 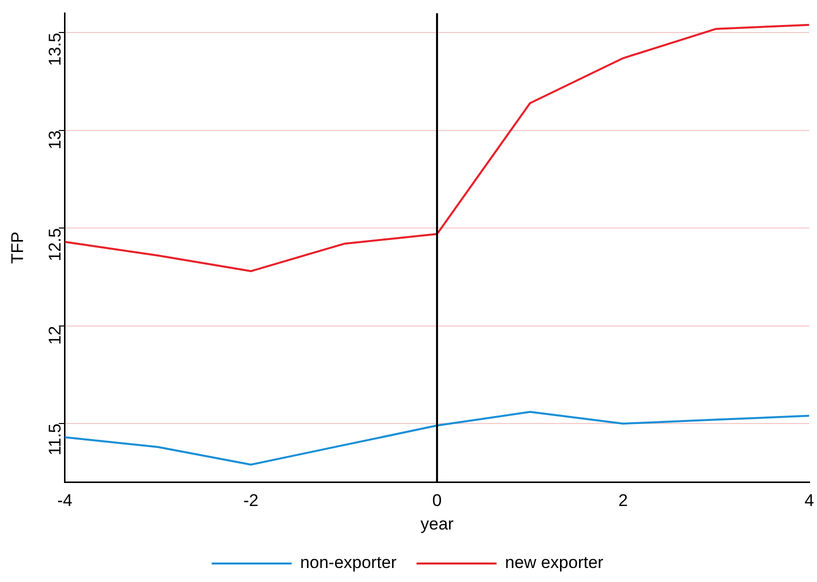 What do you see at coordinates (348, 562) in the screenshot?
I see `legend-label: non-exporter` at bounding box center [348, 562].